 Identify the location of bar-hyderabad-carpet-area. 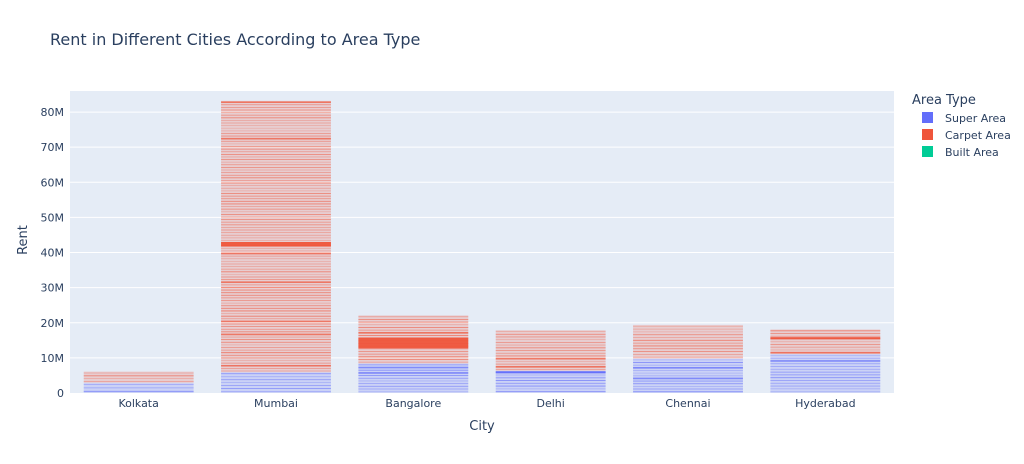
(825, 342).